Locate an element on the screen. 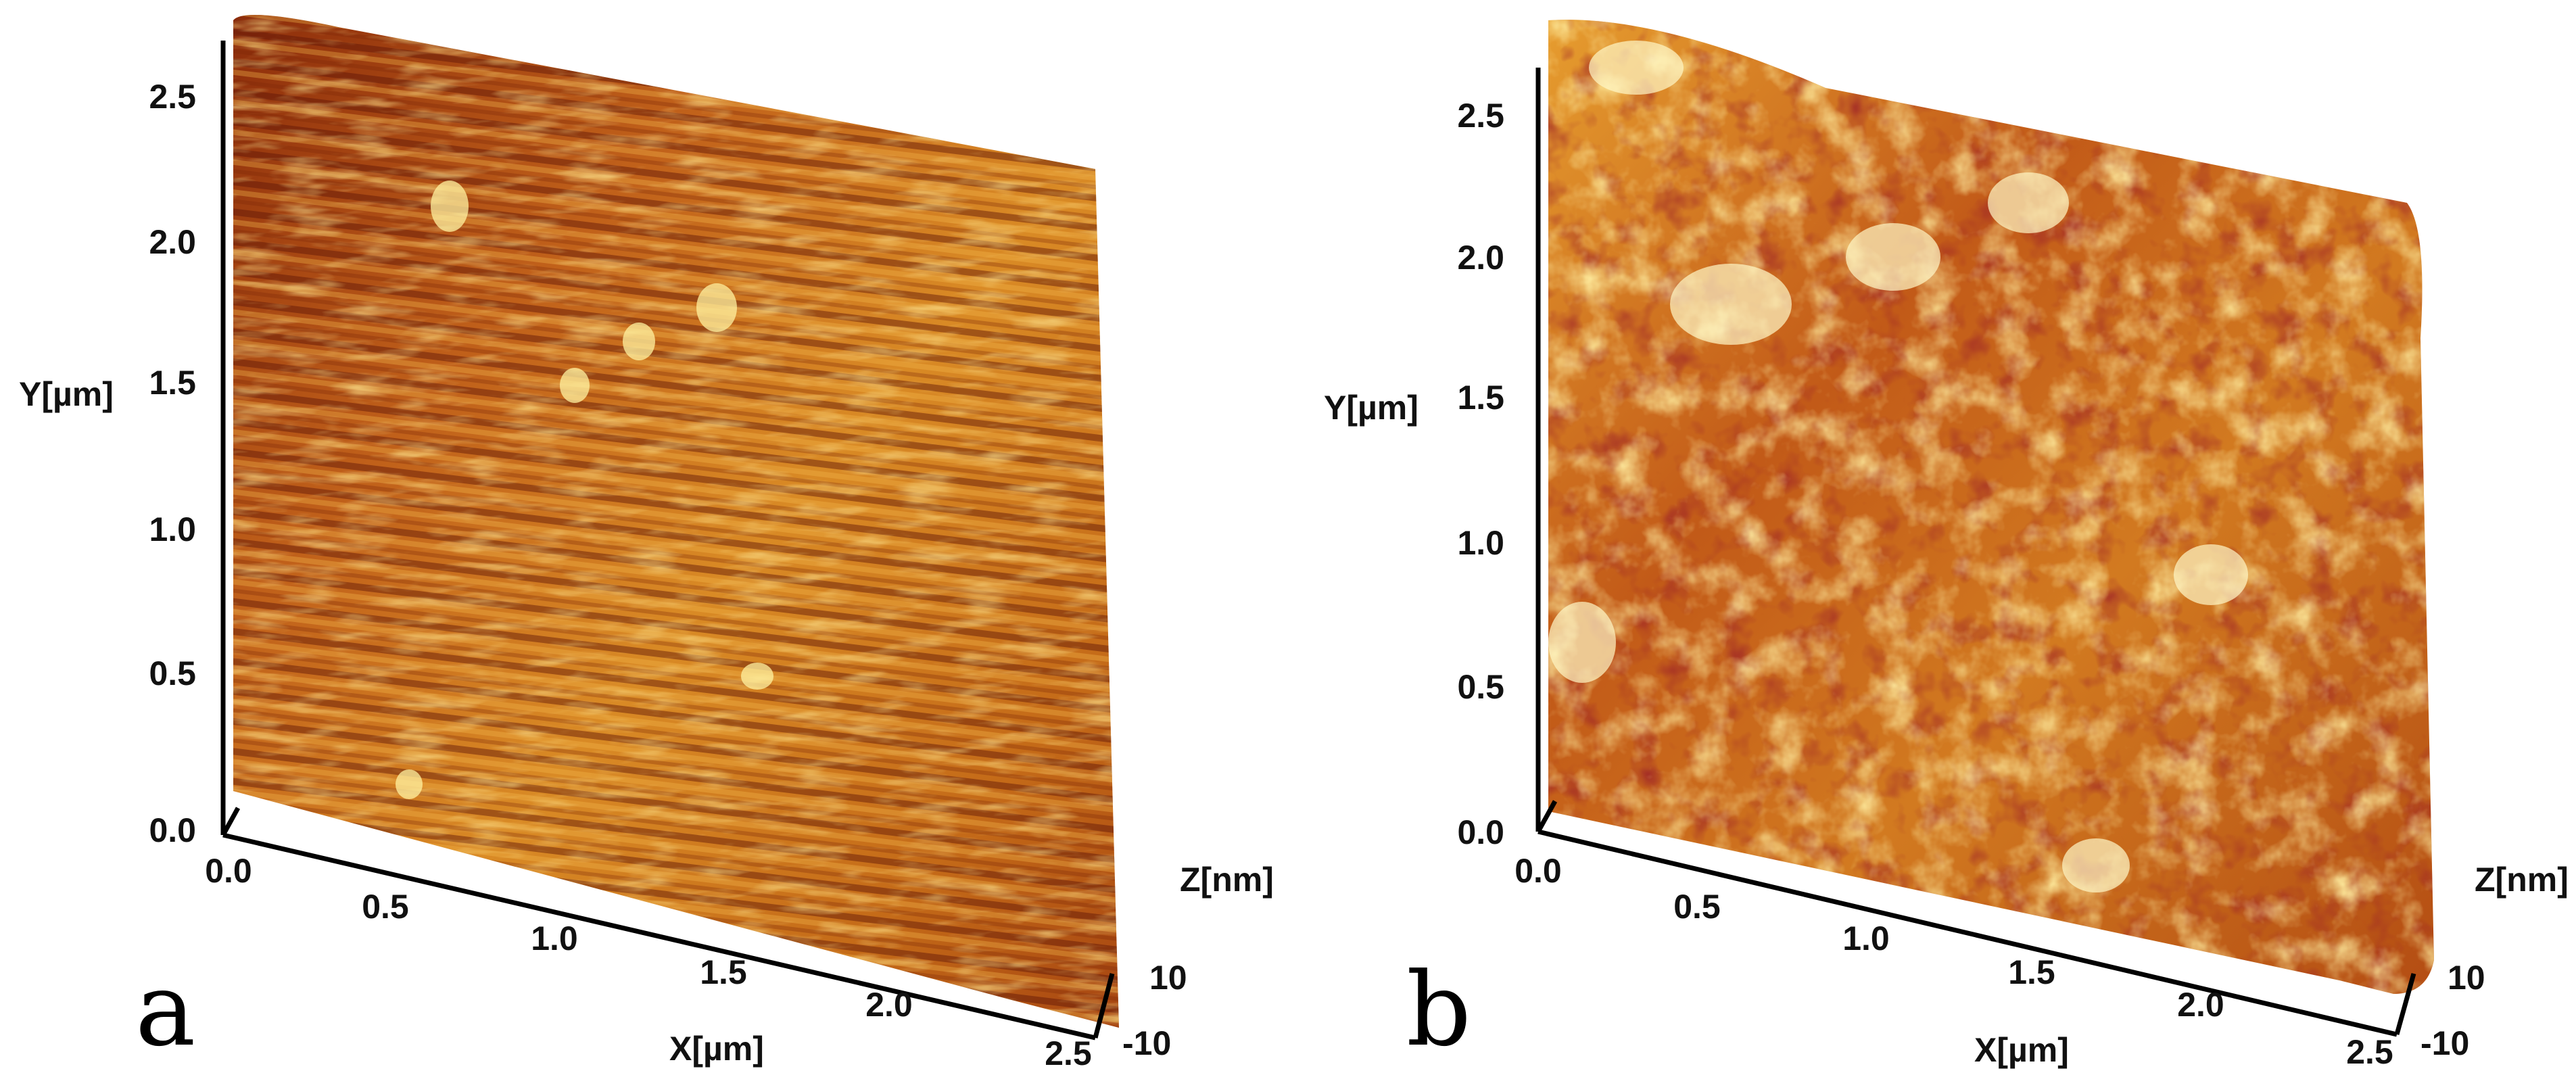  y-ticks-b: 2.5 2.0 1.5 1.0 0.5 0.0 is located at coordinates (1480, 474).